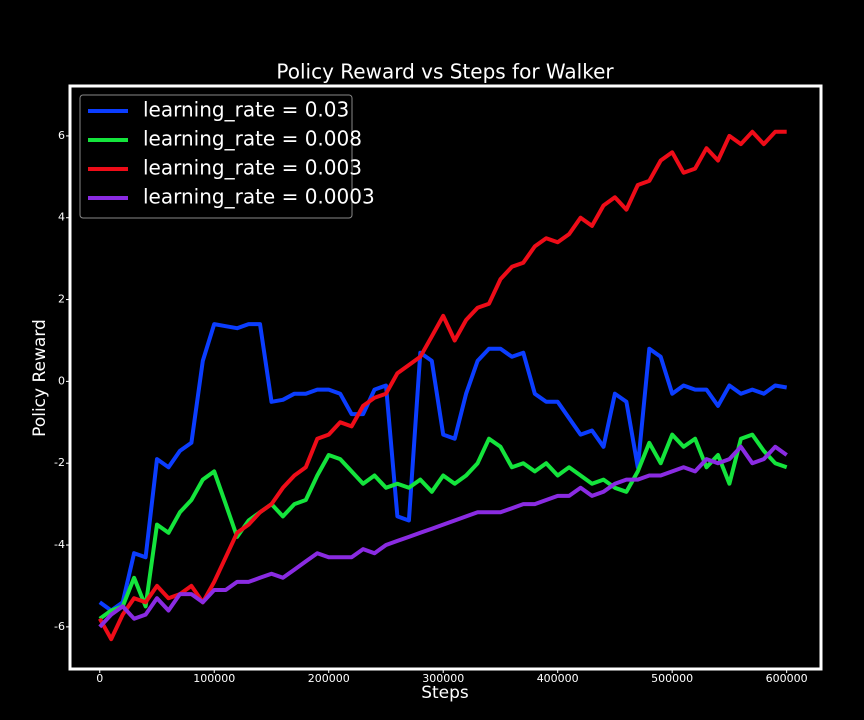 The width and height of the screenshot is (864, 720). What do you see at coordinates (61, 380) in the screenshot?
I see `y-tick-label: 0` at bounding box center [61, 380].